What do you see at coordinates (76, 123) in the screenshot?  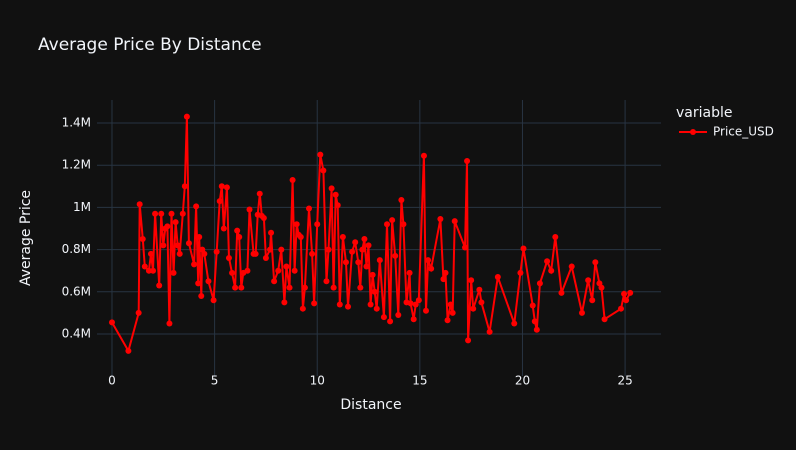 I see `y-tick-label: 1.4M` at bounding box center [76, 123].